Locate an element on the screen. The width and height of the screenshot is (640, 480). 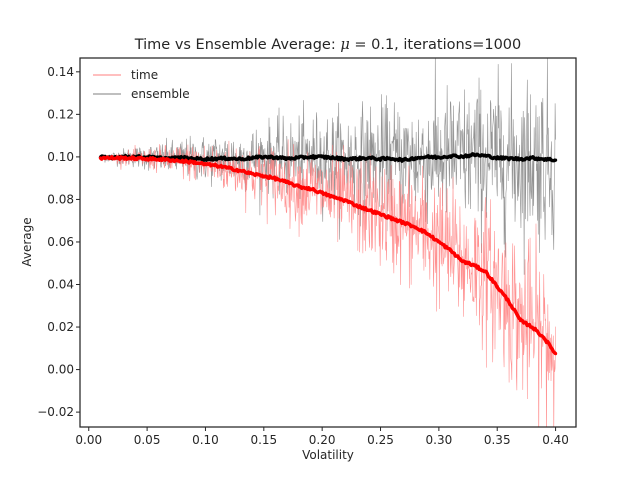
x-tick-label: 0.25 is located at coordinates (380, 440).